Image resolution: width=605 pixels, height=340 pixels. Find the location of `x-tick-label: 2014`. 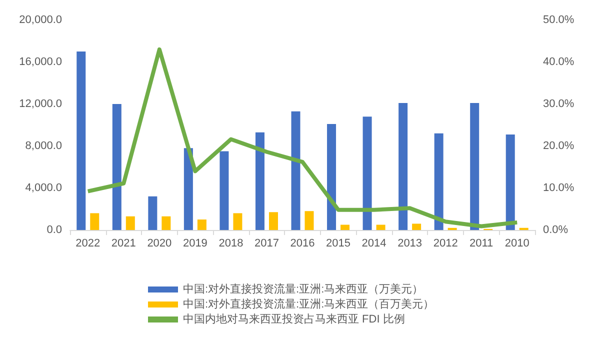

x-tick-label: 2014 is located at coordinates (374, 244).